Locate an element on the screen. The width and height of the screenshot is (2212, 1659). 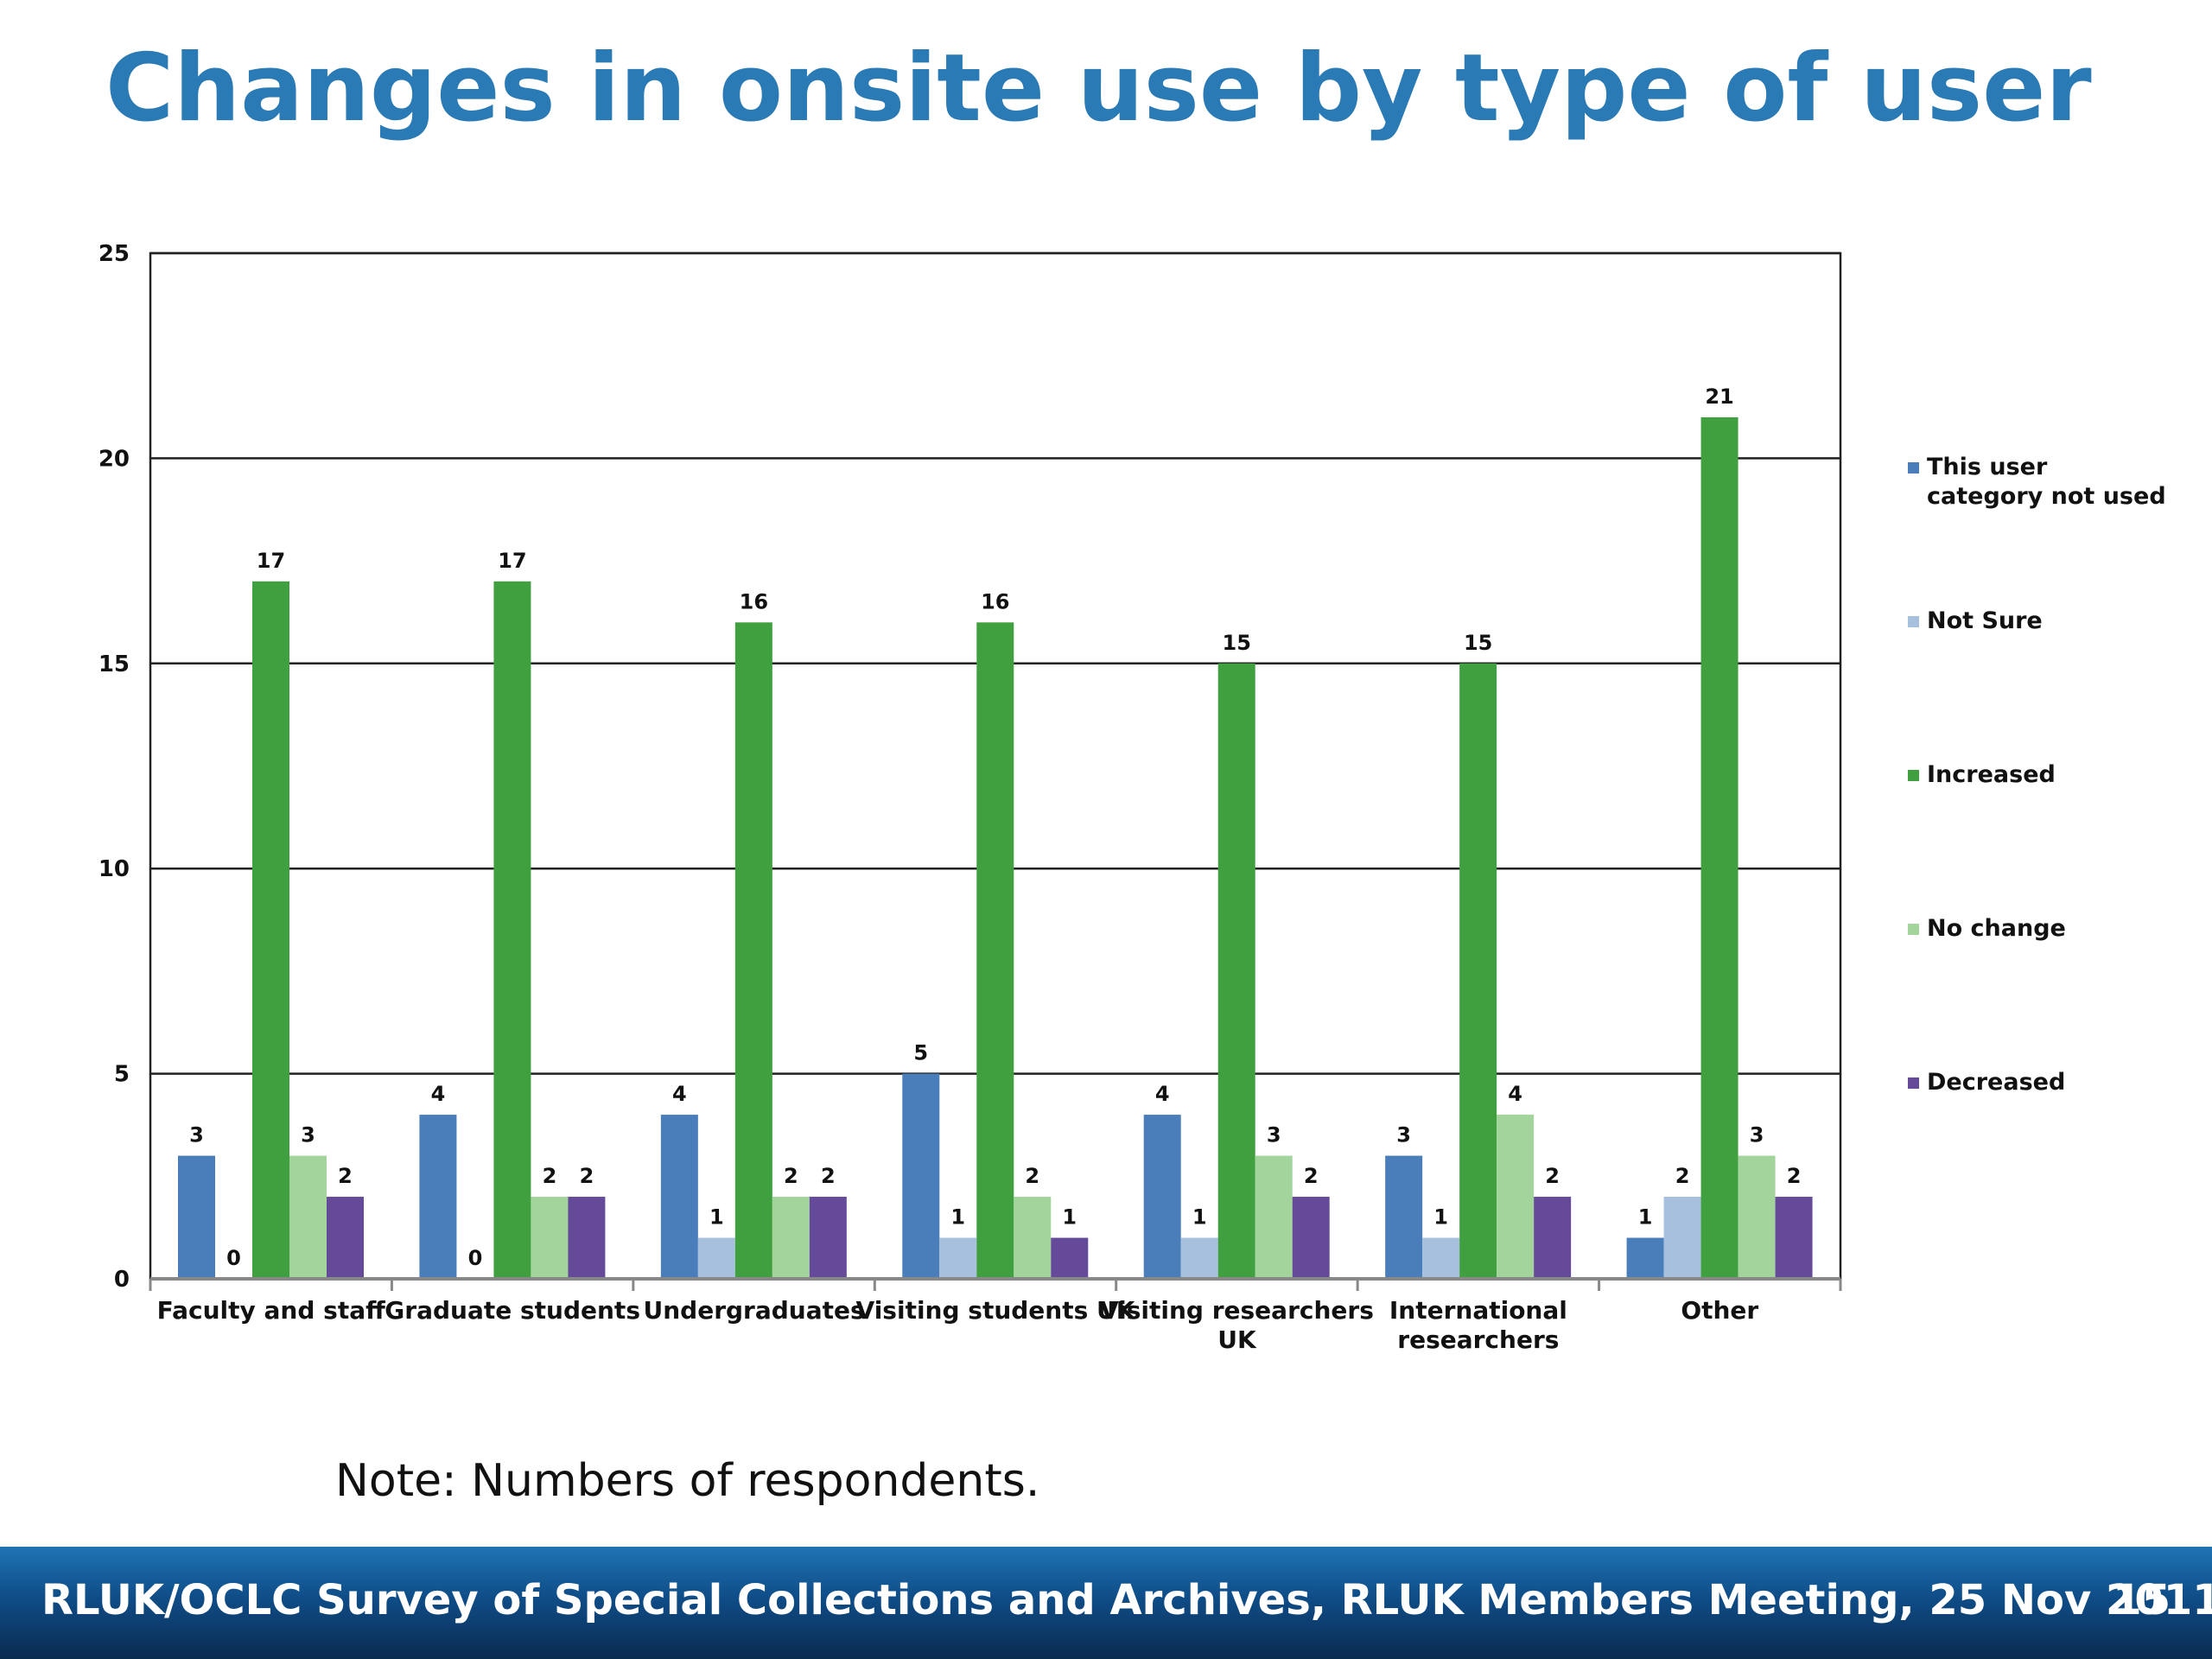
page-number: 15 is located at coordinates (2142, 1600).